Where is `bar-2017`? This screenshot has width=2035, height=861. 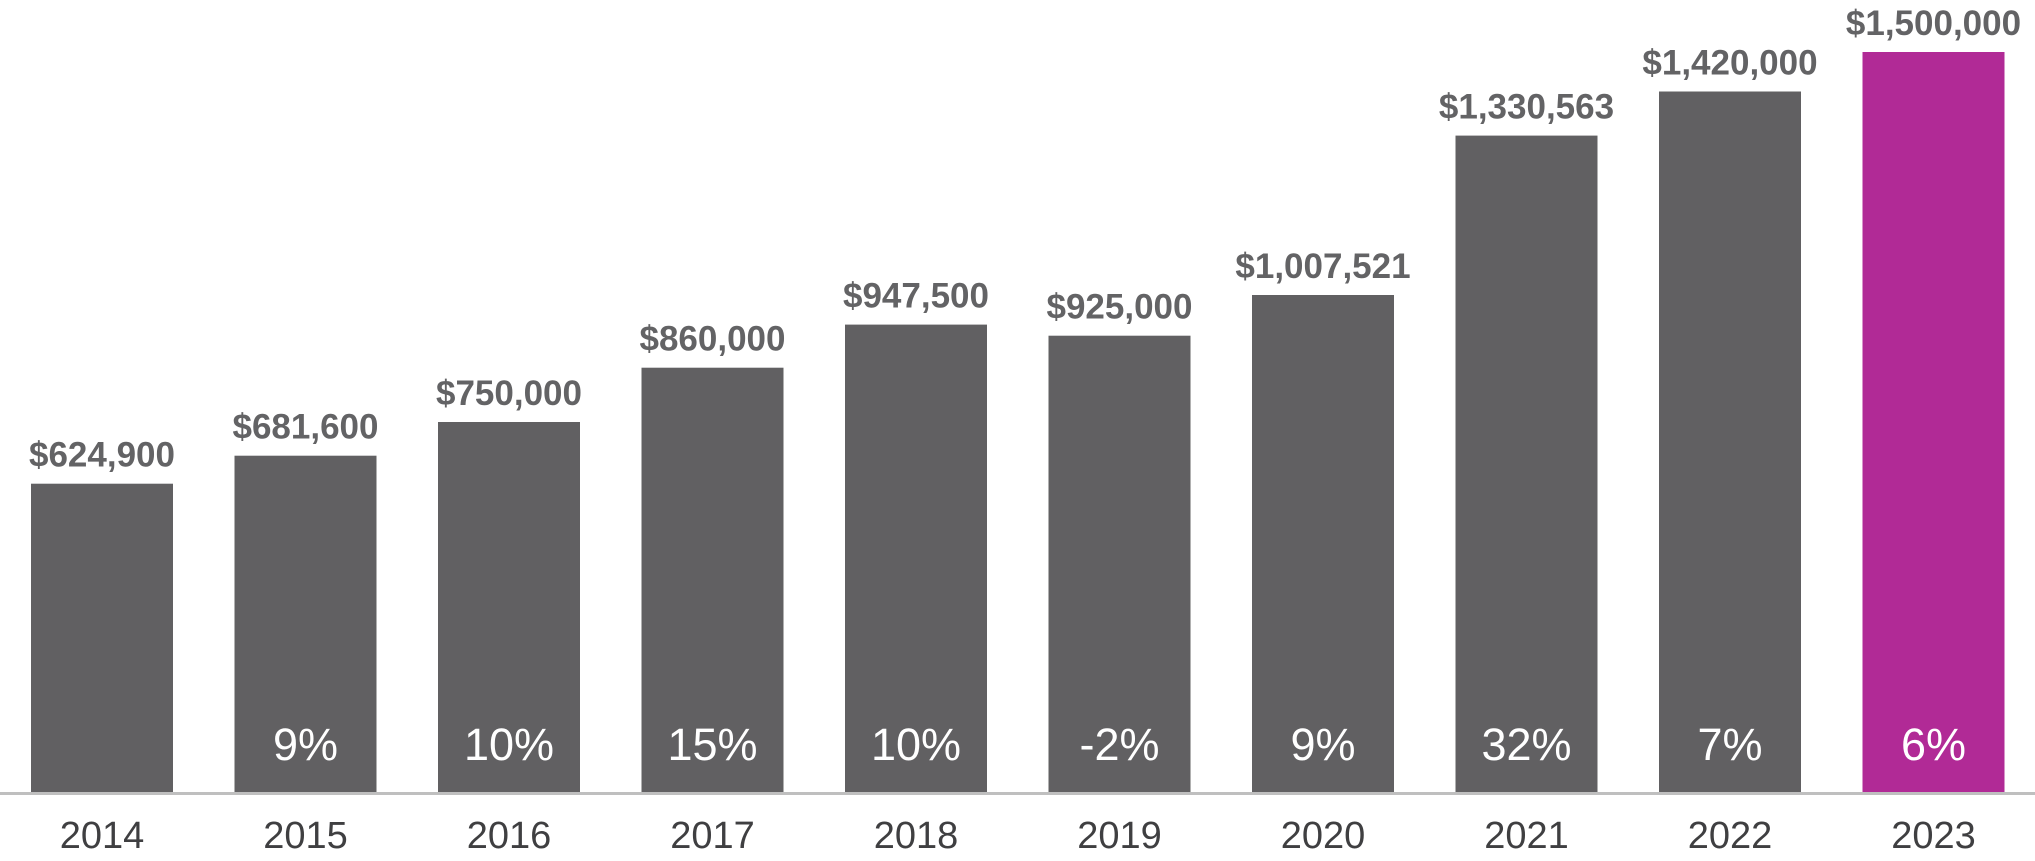 bar-2017 is located at coordinates (712, 579).